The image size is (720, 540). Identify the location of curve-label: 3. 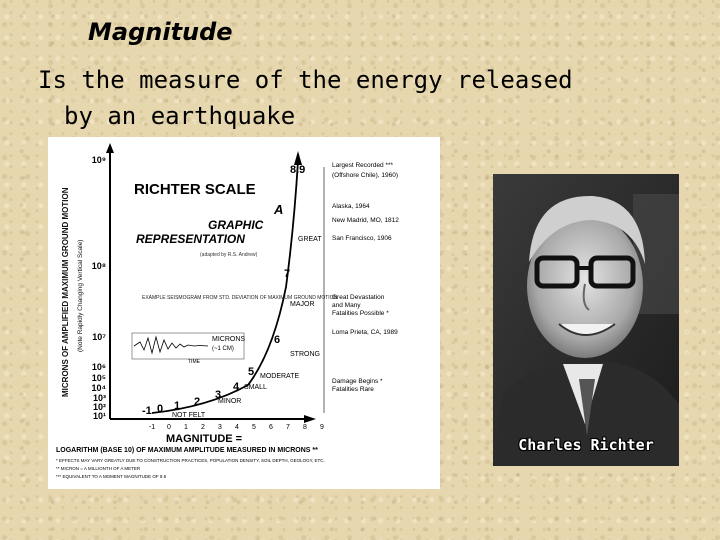
(218, 395).